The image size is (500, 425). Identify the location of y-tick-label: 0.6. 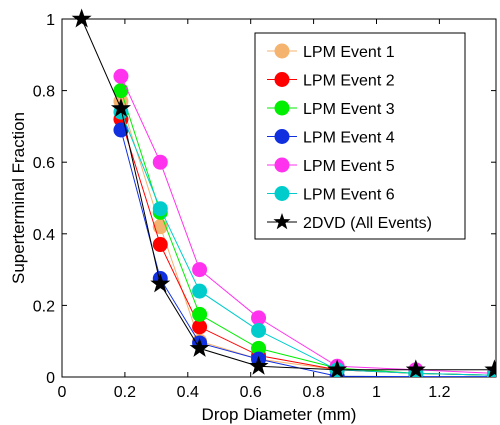
(44, 163).